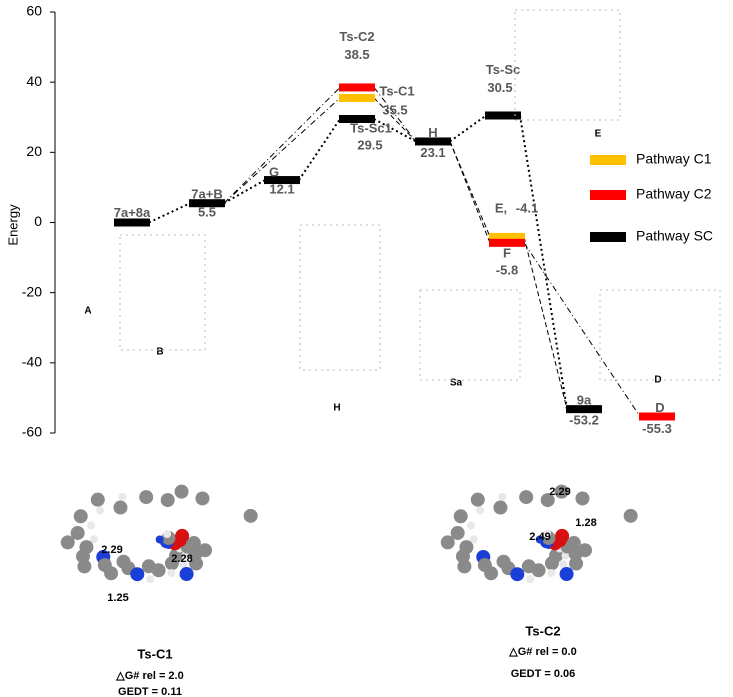 Image resolution: width=733 pixels, height=697 pixels. I want to click on y-tick-label: -60, so click(32, 432).